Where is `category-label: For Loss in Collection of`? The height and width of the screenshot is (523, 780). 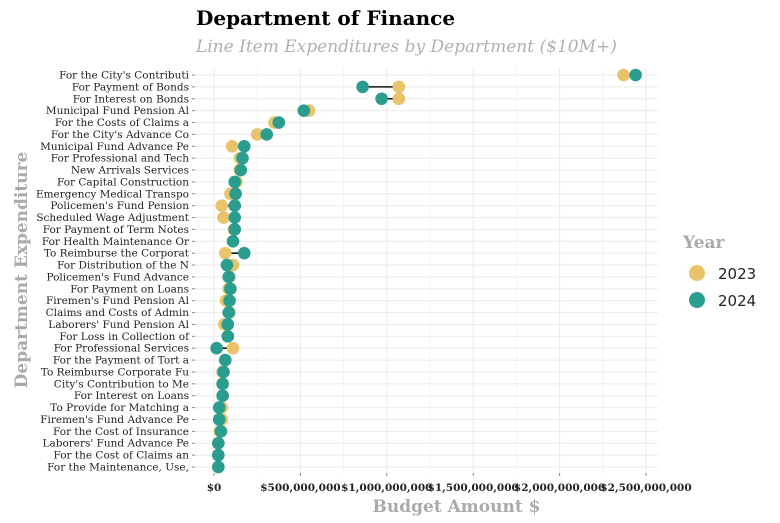 category-label: For Loss in Collection of is located at coordinates (124, 337).